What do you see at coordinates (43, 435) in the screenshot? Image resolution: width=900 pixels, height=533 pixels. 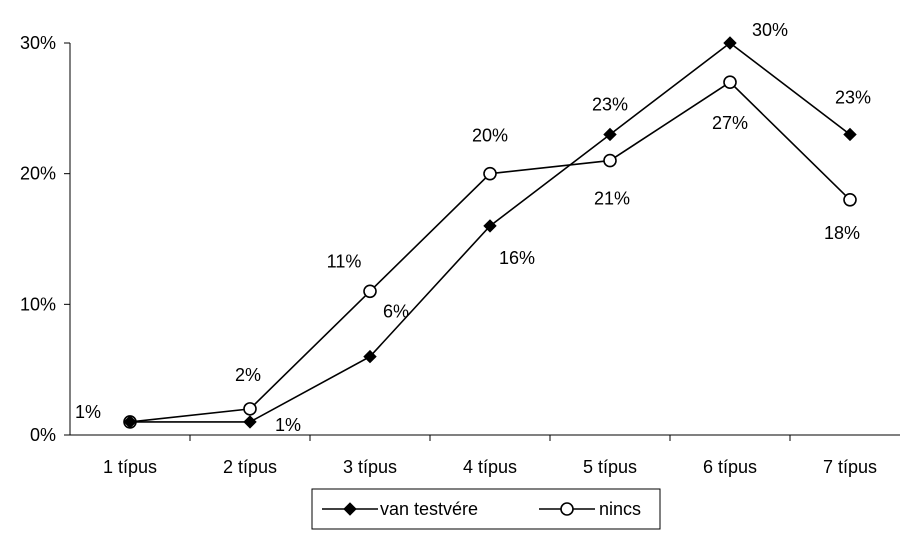 I see `y-tick-label: 0%` at bounding box center [43, 435].